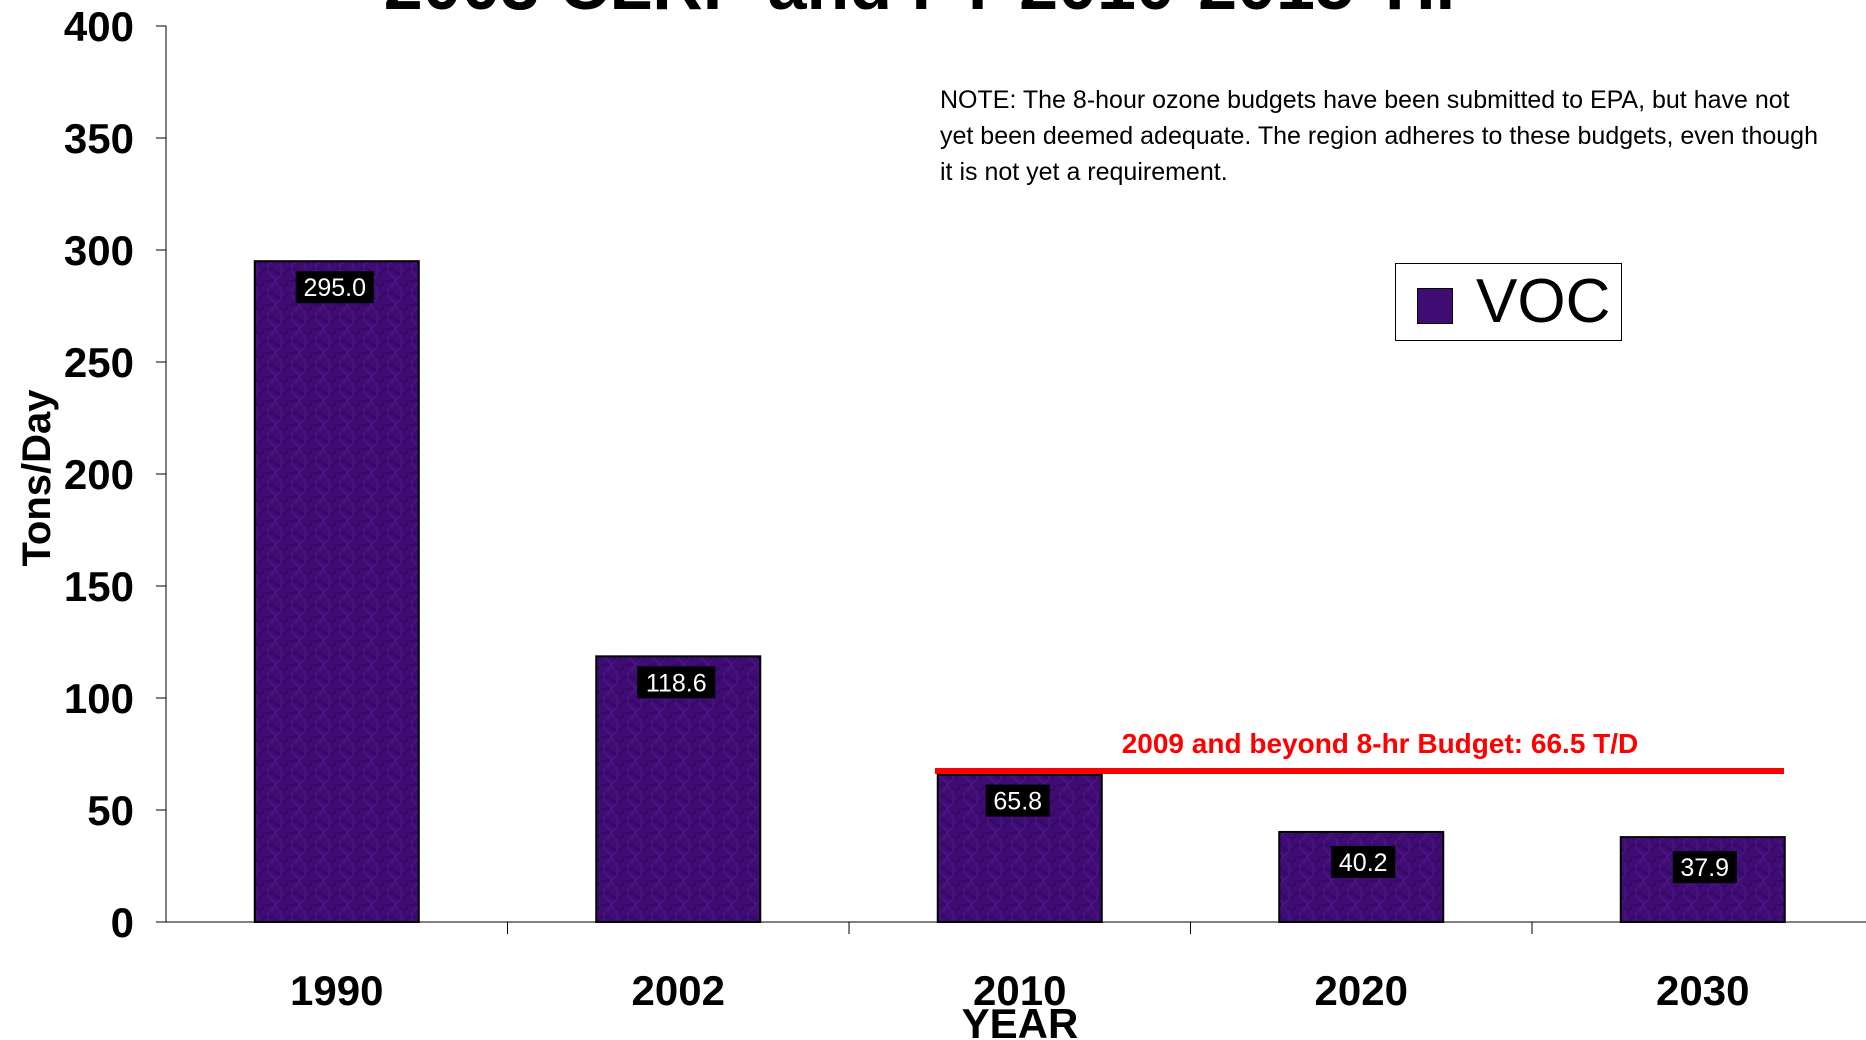 The image size is (1866, 1040). What do you see at coordinates (37, 478) in the screenshot?
I see `y-axis-label: Tons/Day` at bounding box center [37, 478].